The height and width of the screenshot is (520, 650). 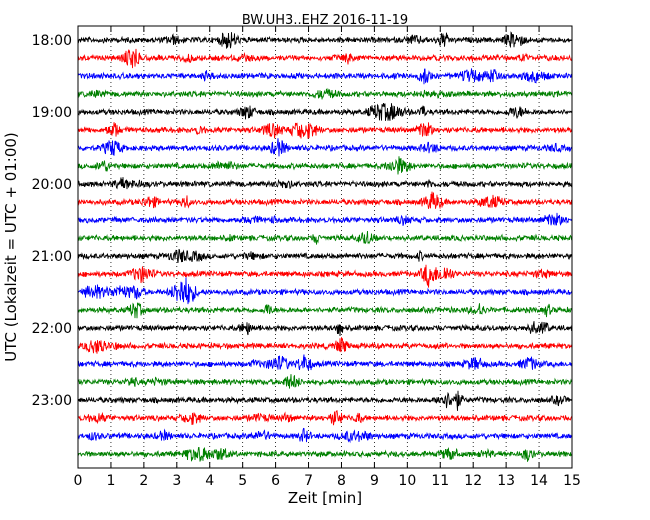 What do you see at coordinates (52, 113) in the screenshot?
I see `y-tick-label: 19:00` at bounding box center [52, 113].